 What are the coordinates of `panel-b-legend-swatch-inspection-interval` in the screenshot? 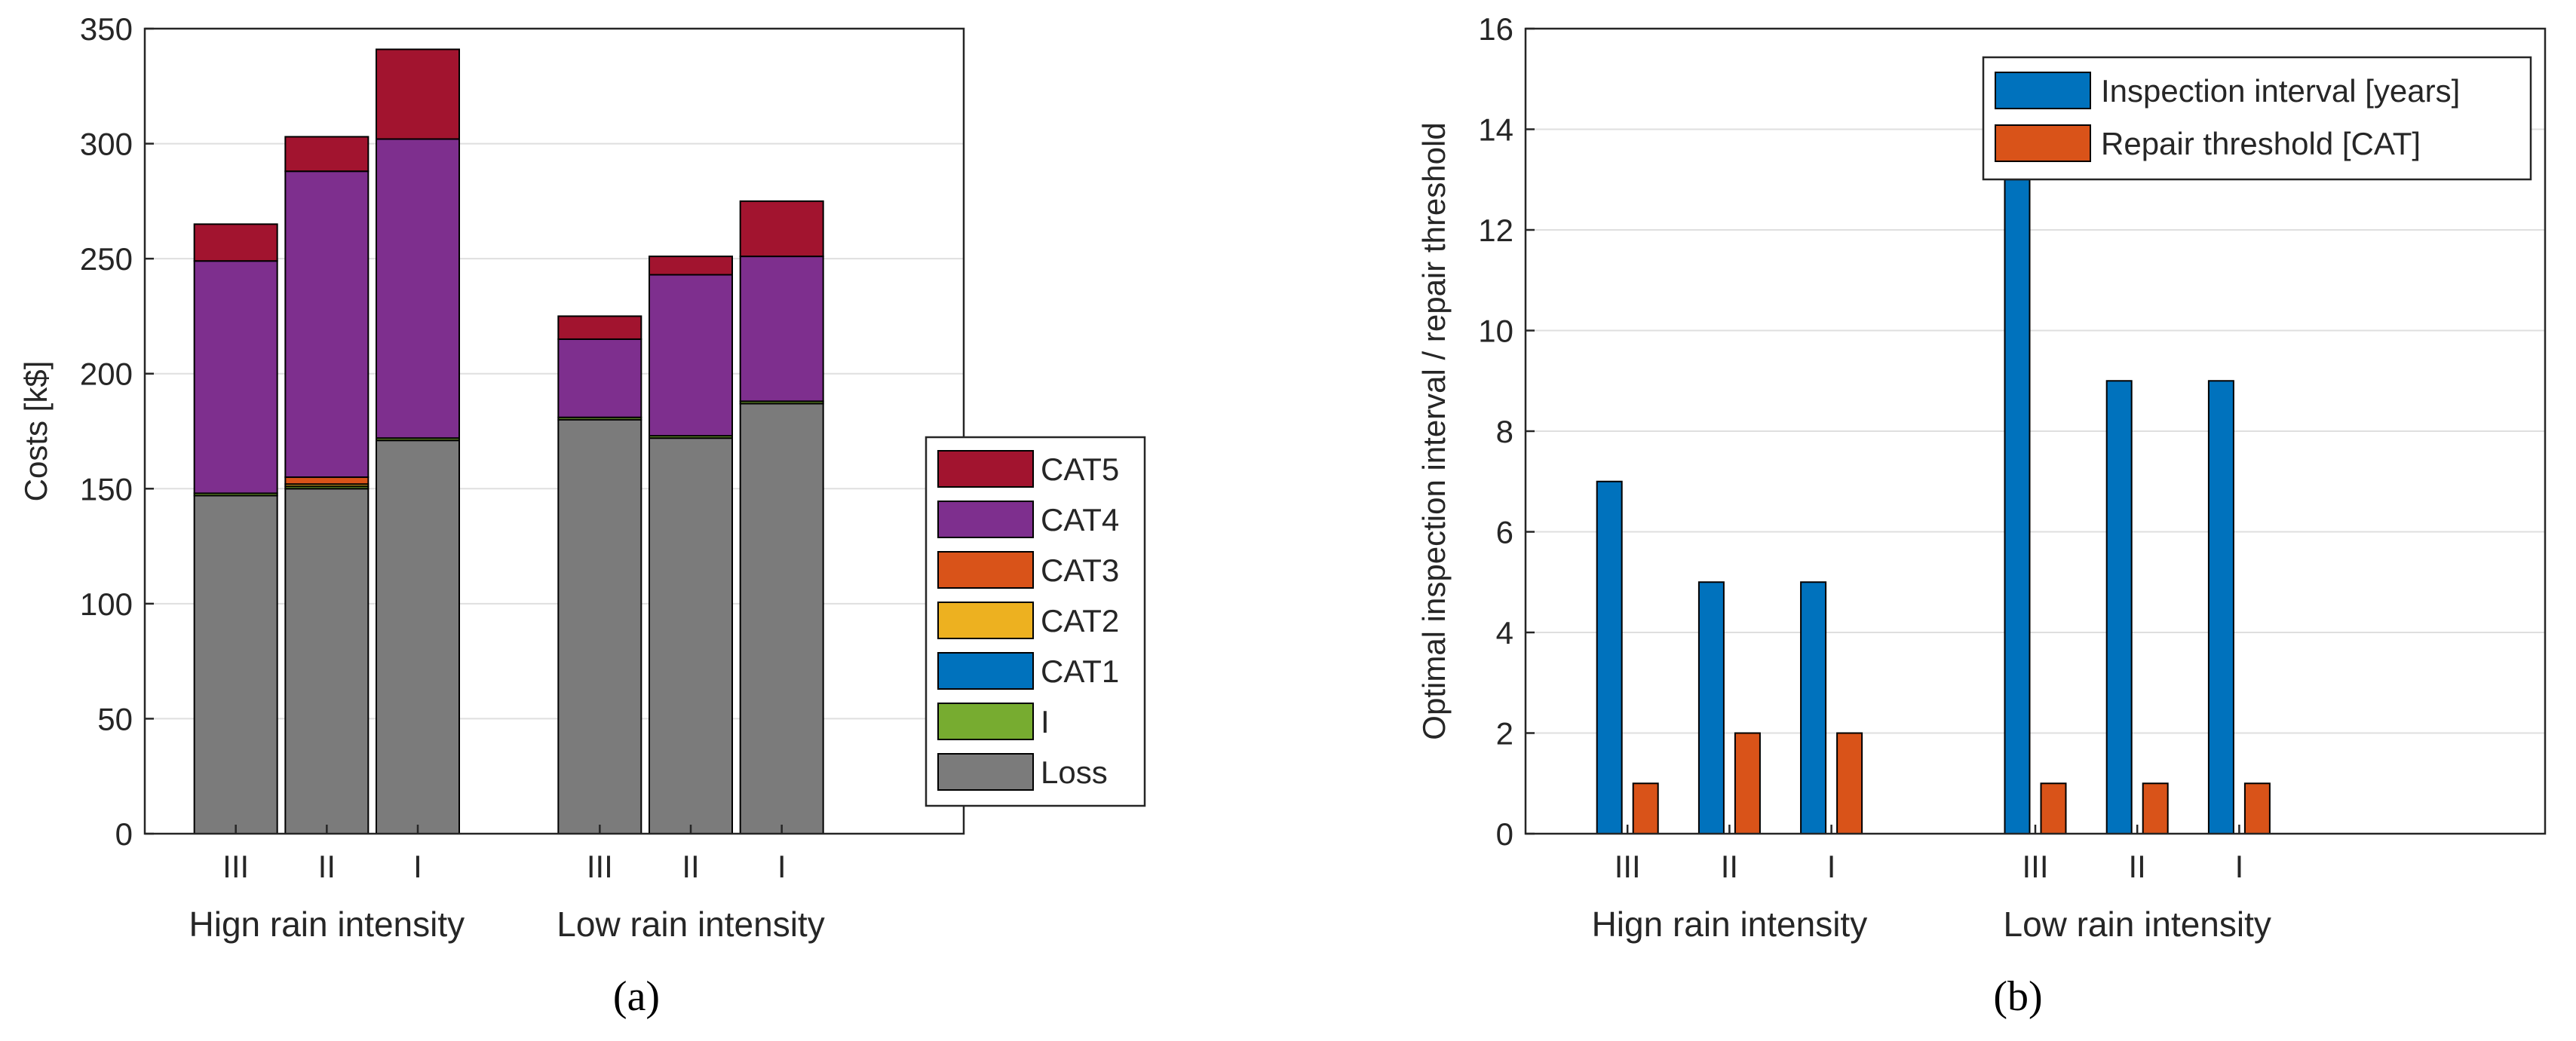 It's located at (2043, 90).